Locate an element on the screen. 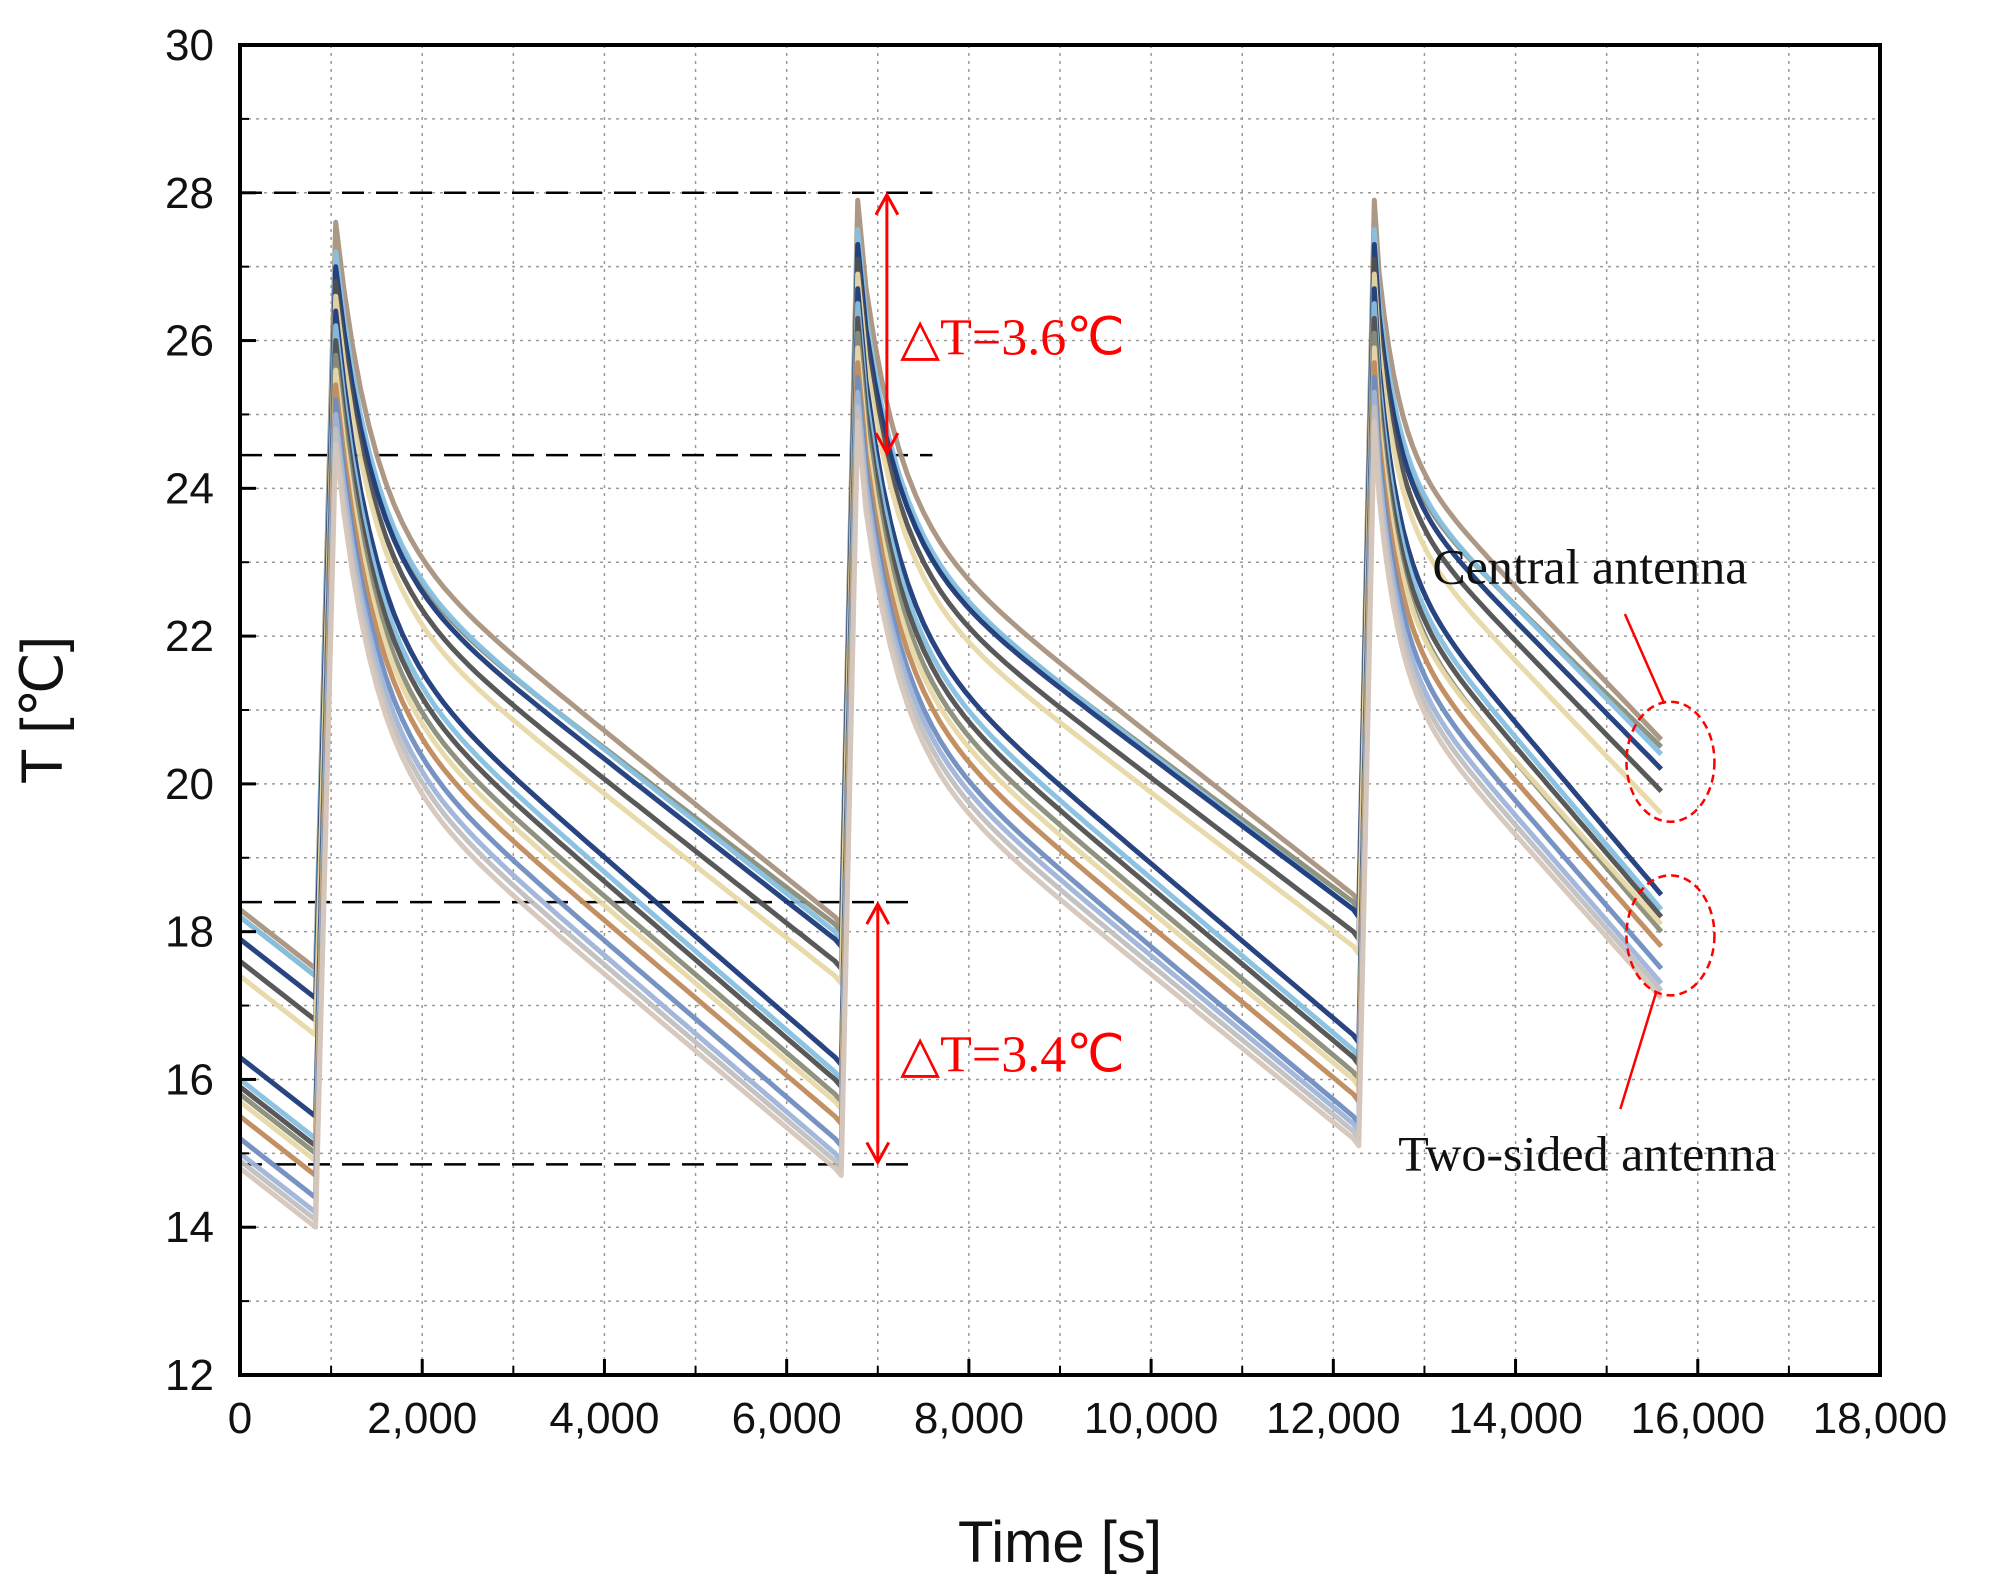  x-tick-label: 14,000 is located at coordinates (1515, 1418).